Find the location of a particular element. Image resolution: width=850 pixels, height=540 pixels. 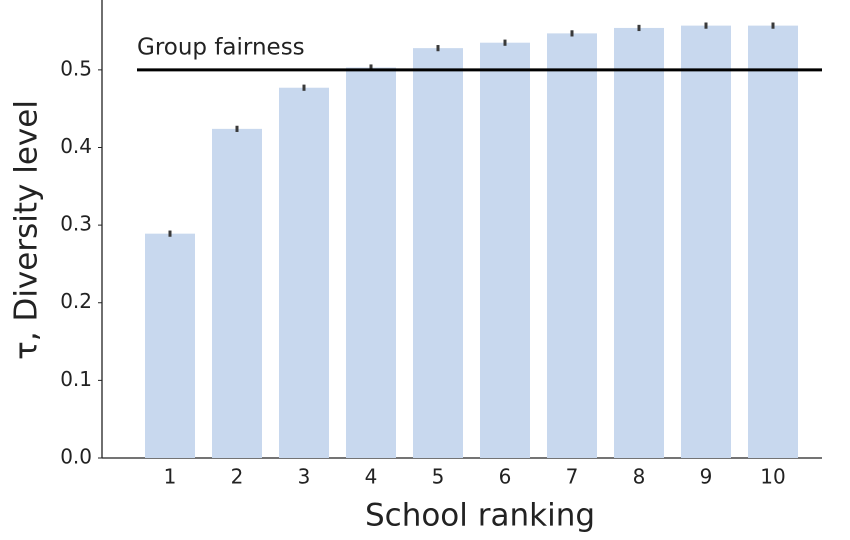

x-axis-label: School ranking is located at coordinates (480, 516).